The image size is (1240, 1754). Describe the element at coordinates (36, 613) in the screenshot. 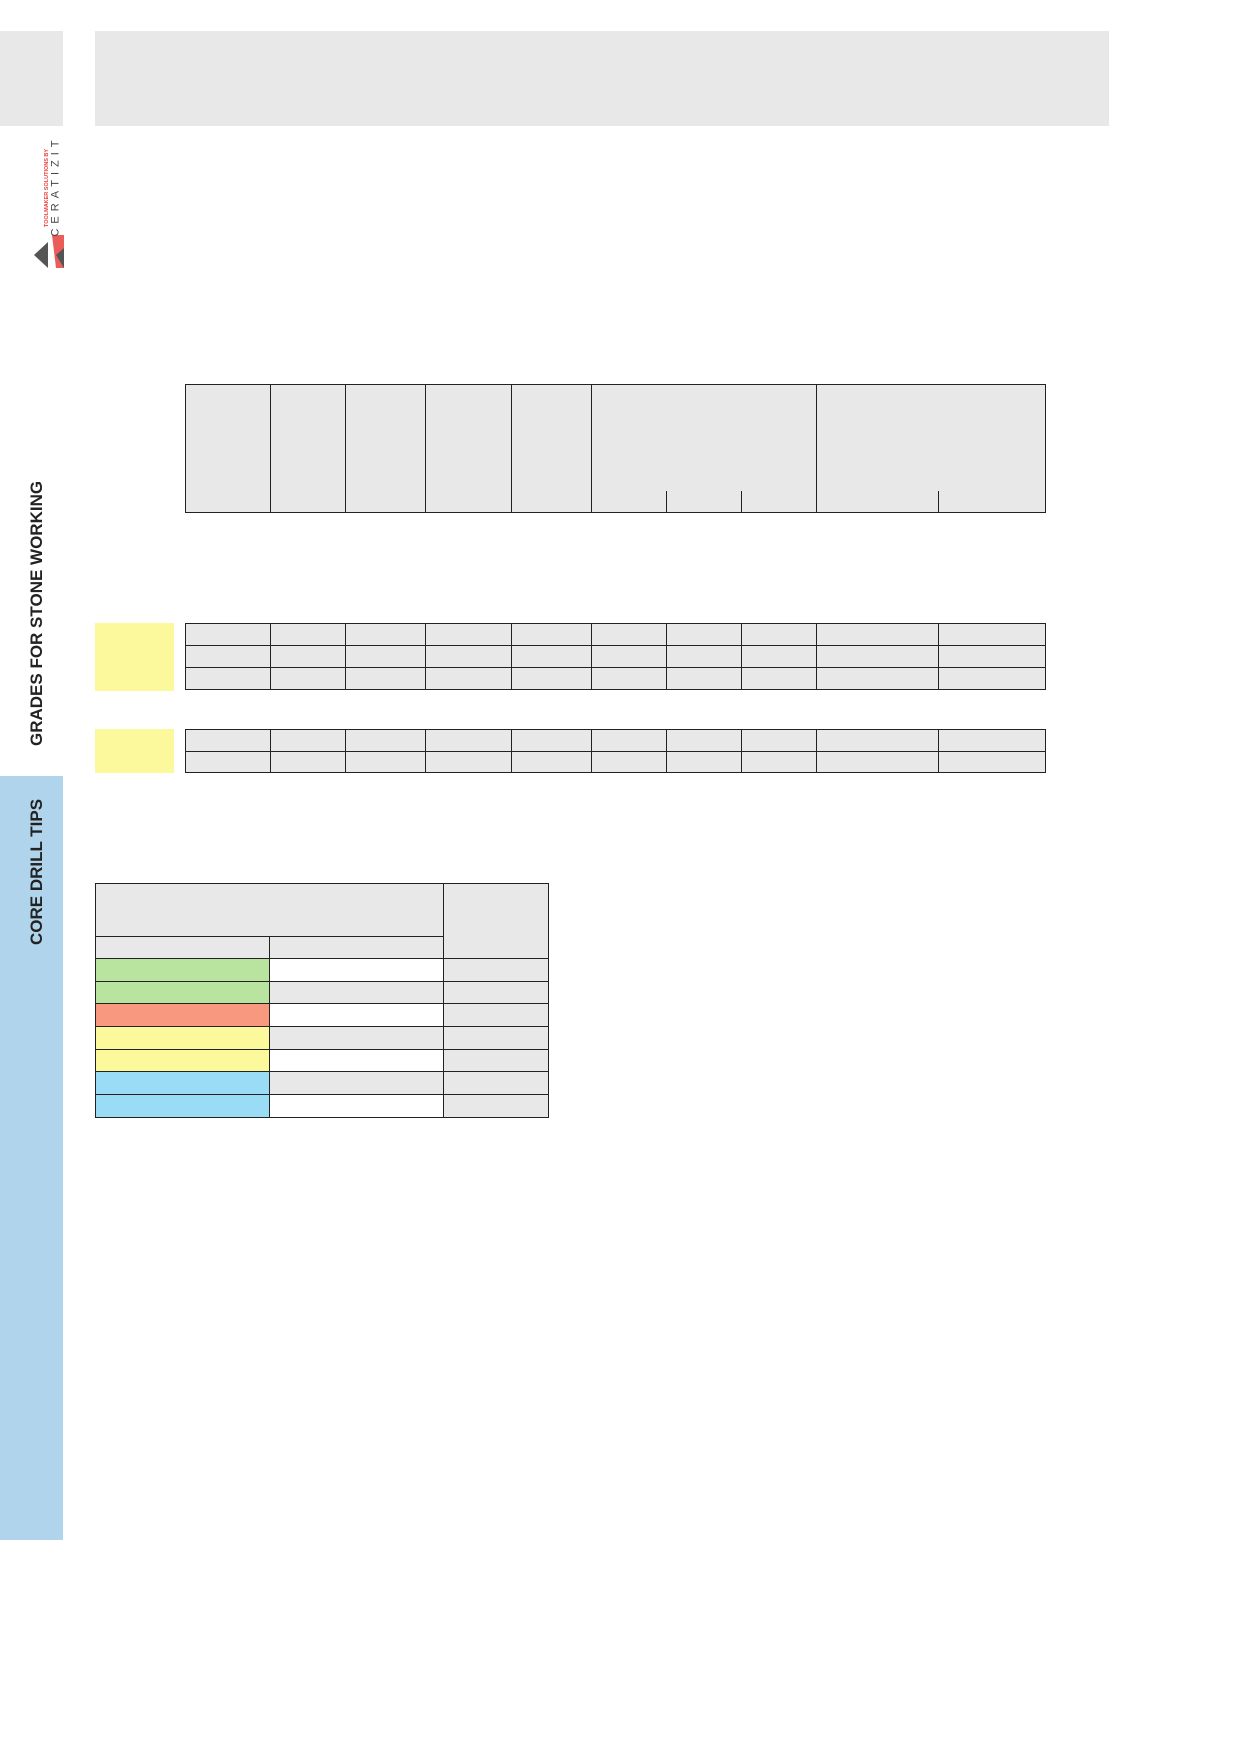

I see `sidebar-section-grades: GRADES FOR STONE WORKING` at that location.